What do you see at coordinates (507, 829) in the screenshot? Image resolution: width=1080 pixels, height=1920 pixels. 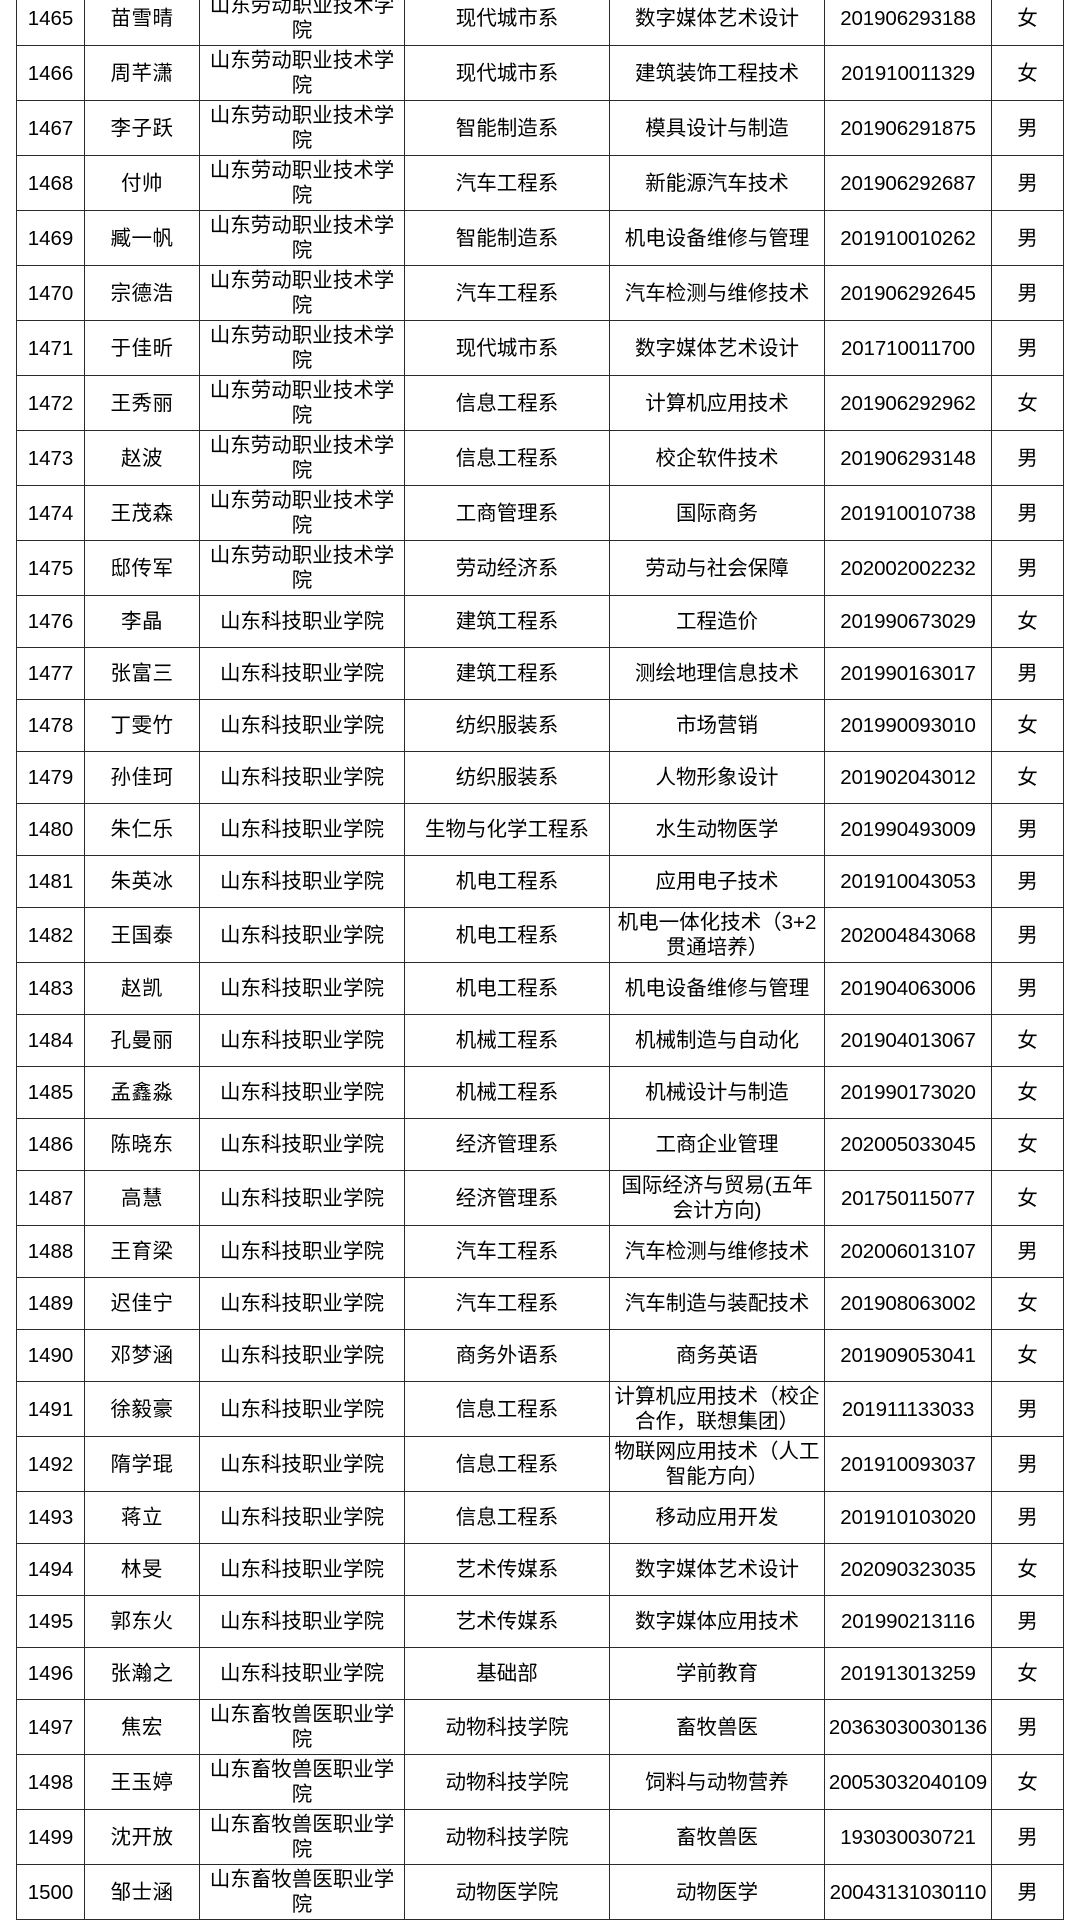 I see `department-cell: 生物与化学工程系` at bounding box center [507, 829].